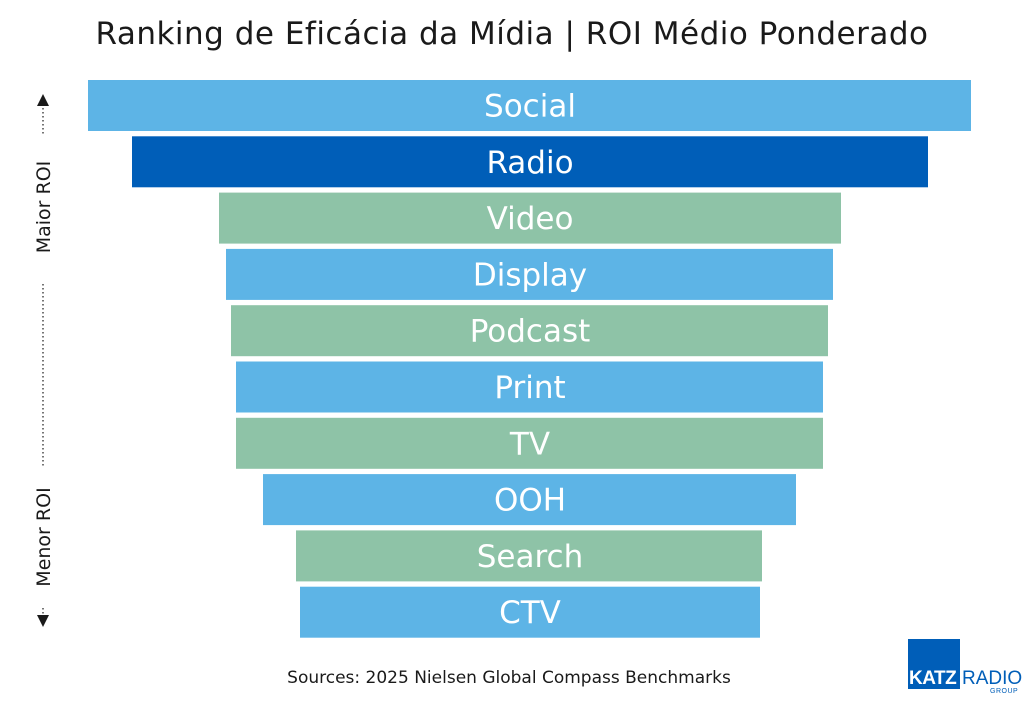  I want to click on bar-ctv, so click(530, 612).